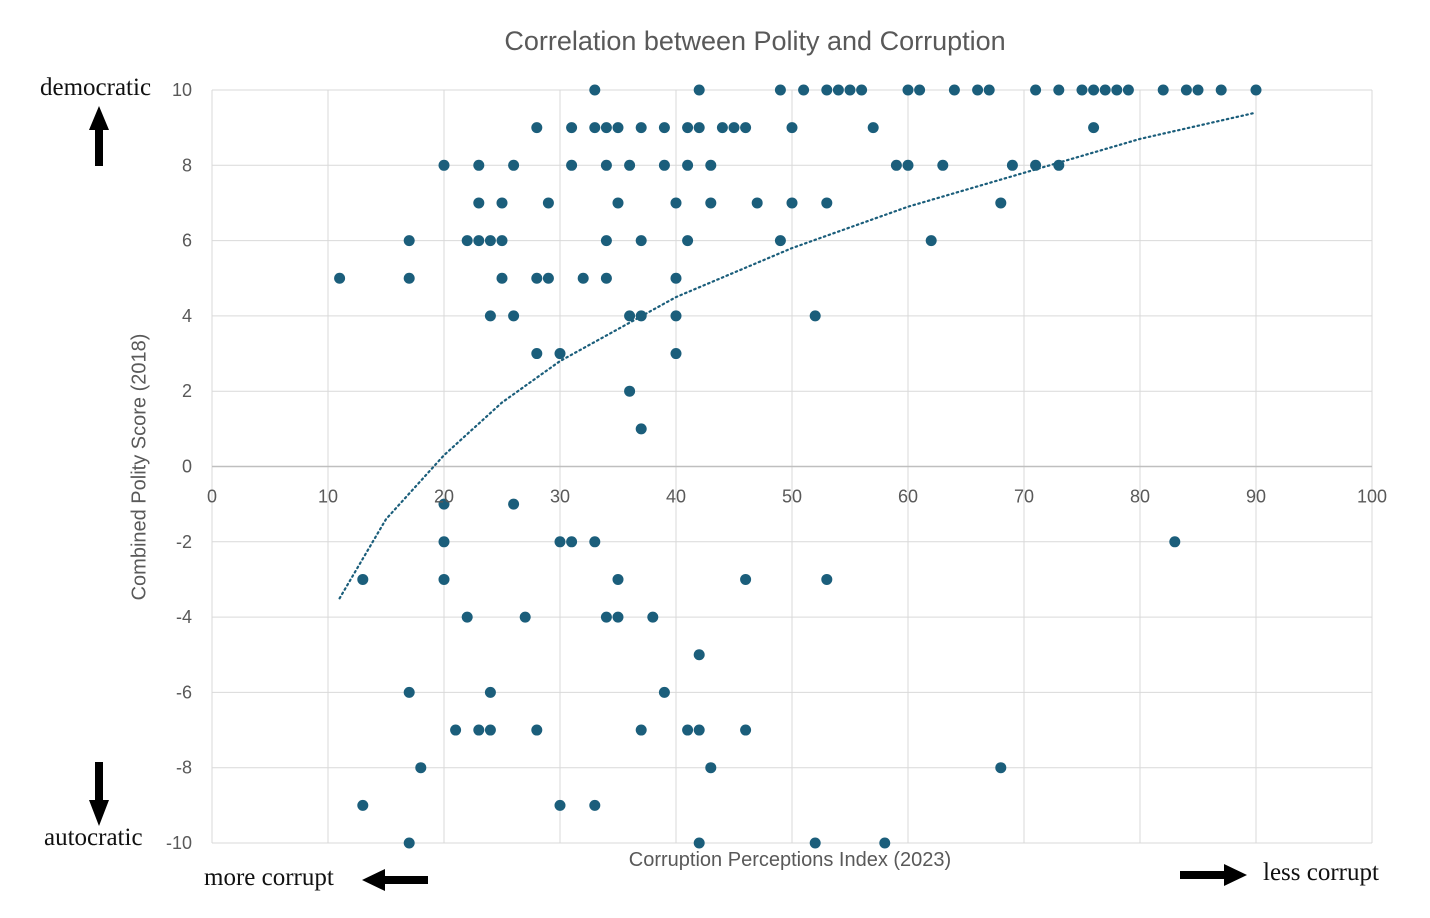 The image size is (1430, 918). What do you see at coordinates (184, 768) in the screenshot?
I see `y-tick-label: -8` at bounding box center [184, 768].